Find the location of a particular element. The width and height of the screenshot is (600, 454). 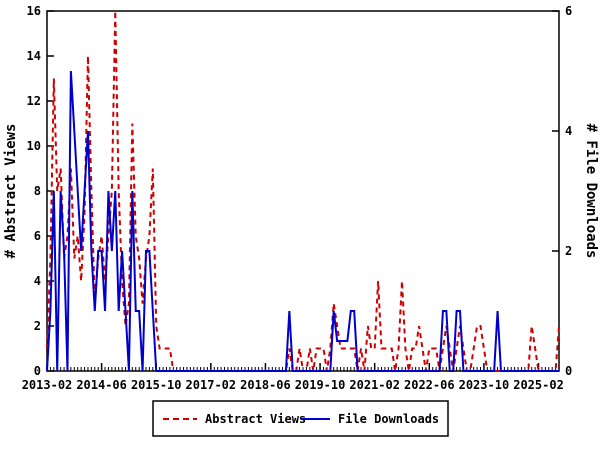

legend-label: Abstract Views is located at coordinates (255, 419).